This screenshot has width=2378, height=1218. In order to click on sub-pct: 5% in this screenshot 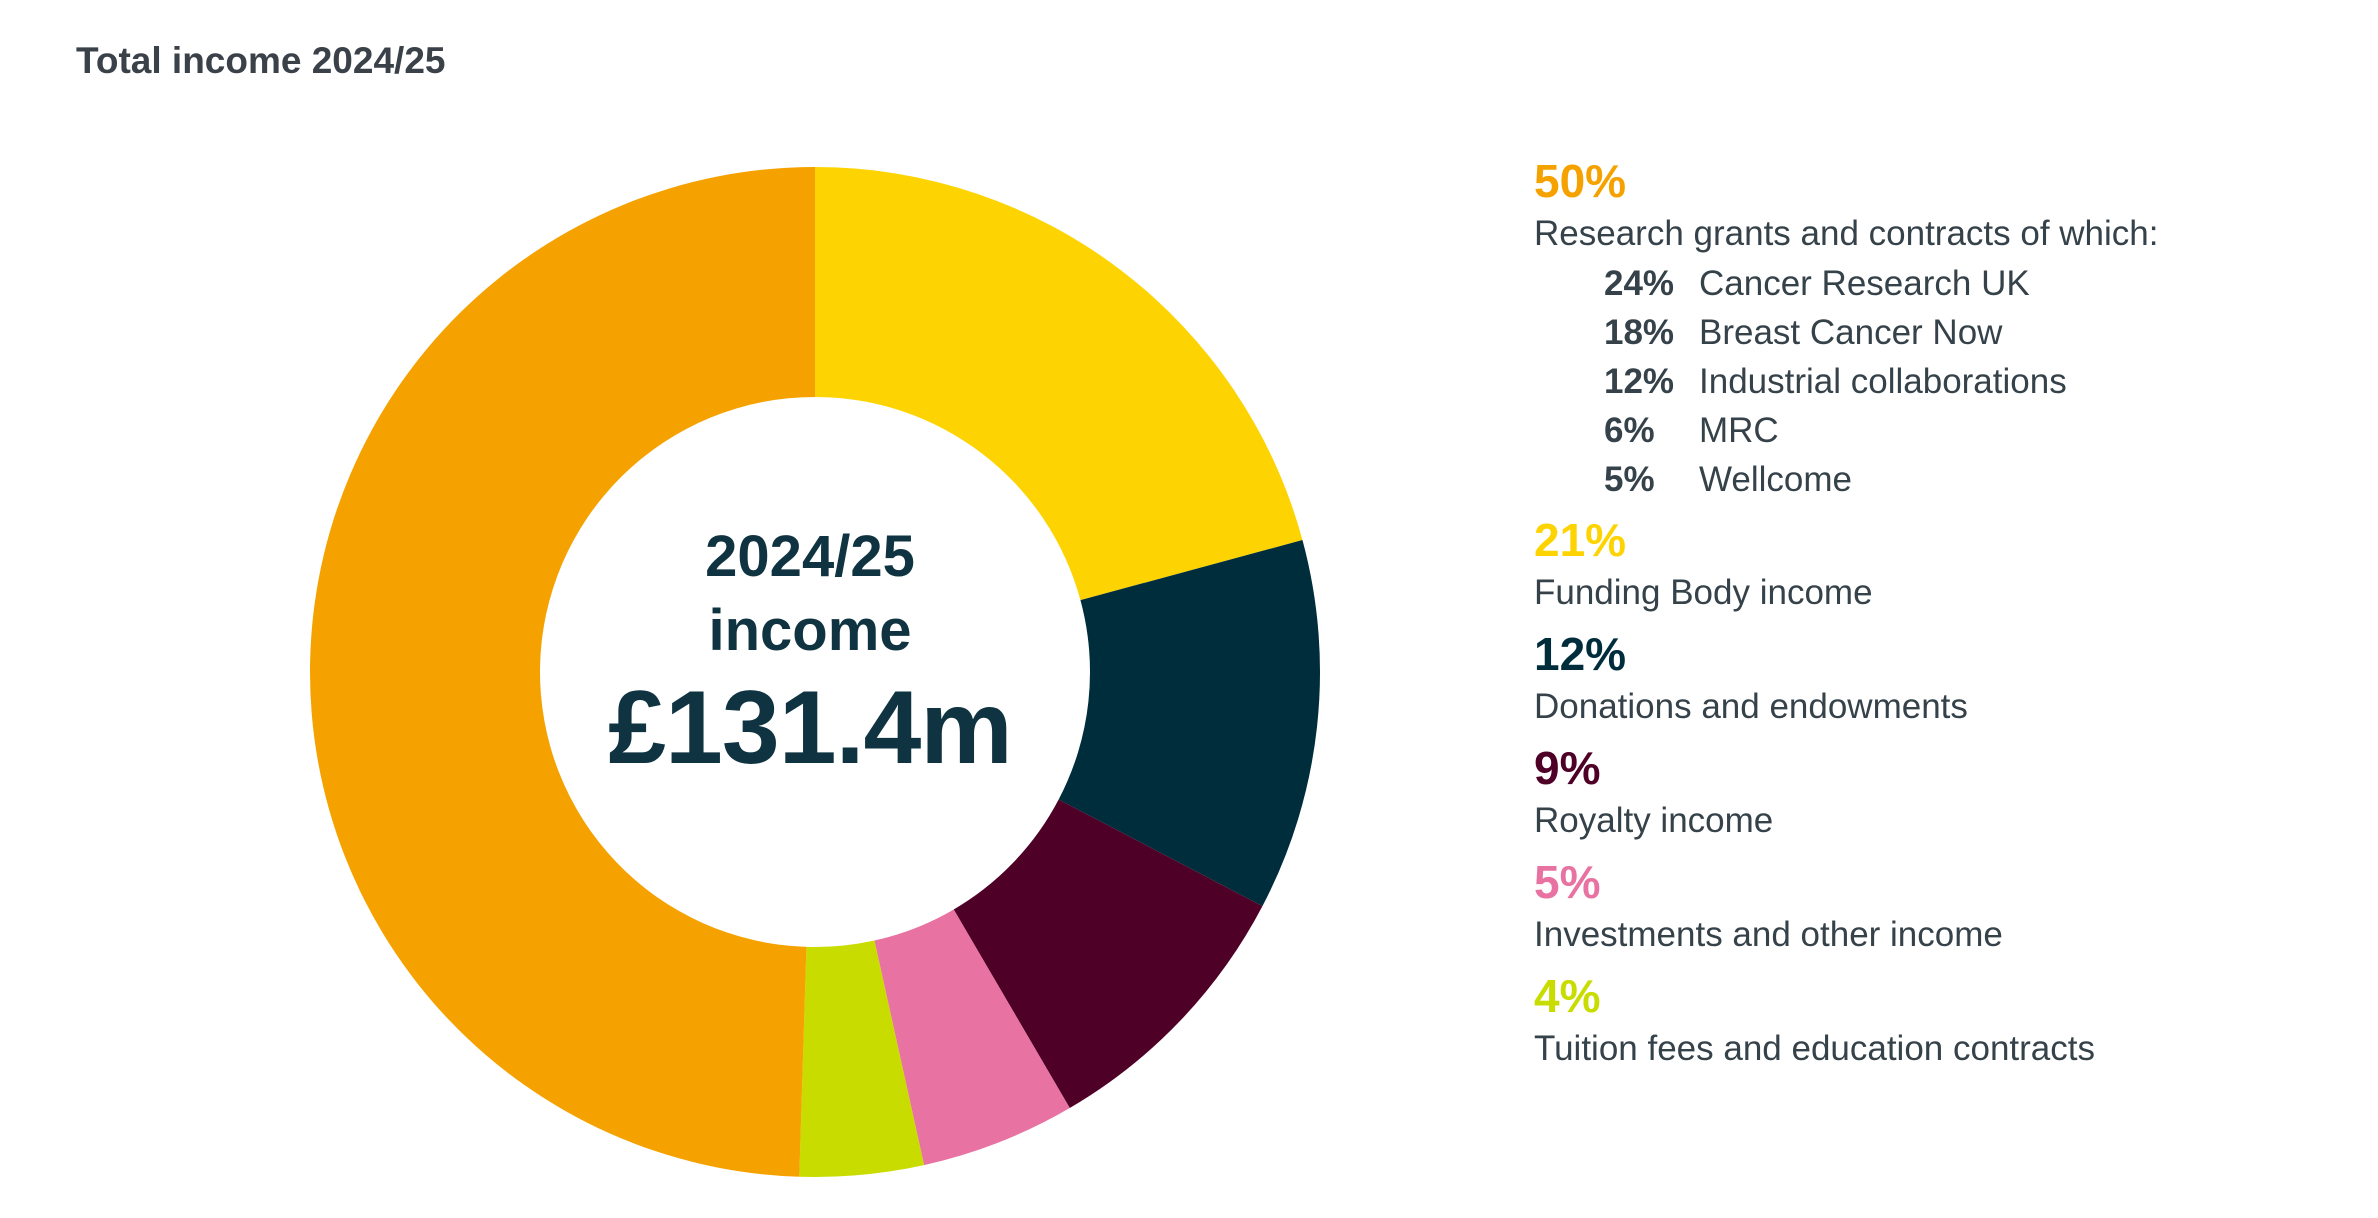, I will do `click(1629, 479)`.